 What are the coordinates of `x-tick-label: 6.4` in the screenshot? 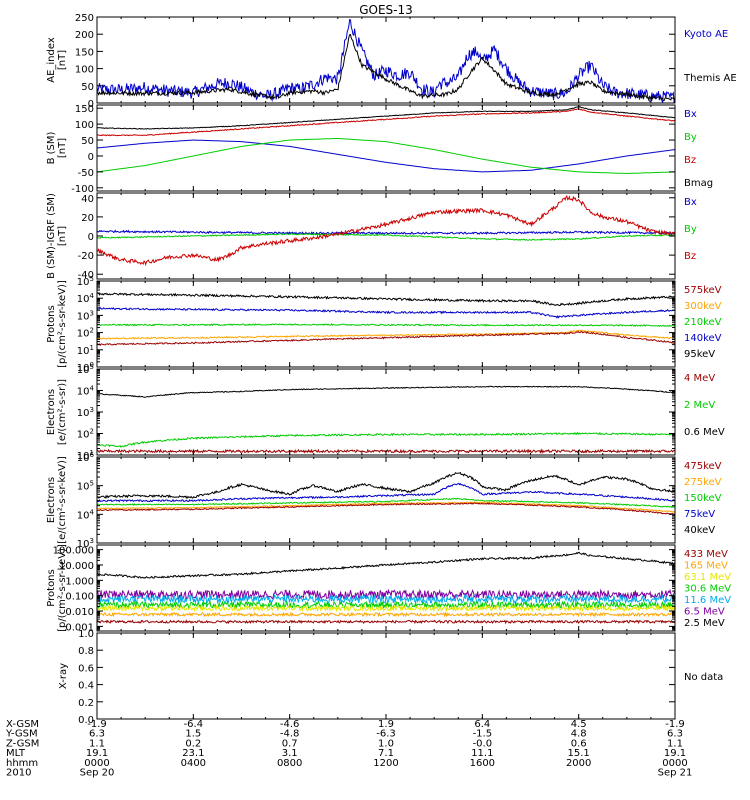 It's located at (482, 724).